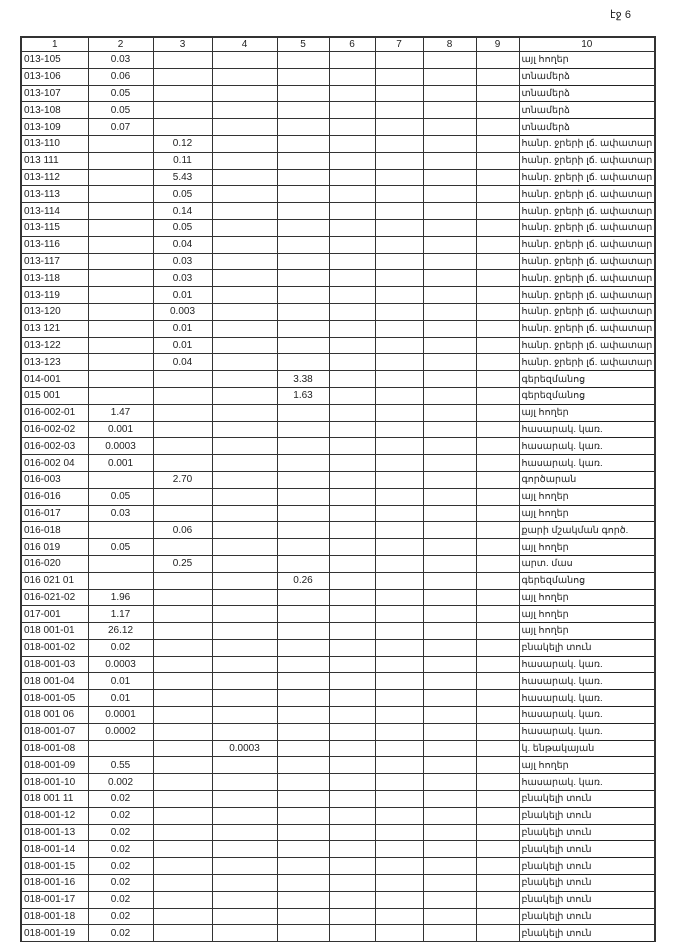 The width and height of the screenshot is (677, 948). I want to click on cell-col-1: 018-001-05, so click(54, 698).